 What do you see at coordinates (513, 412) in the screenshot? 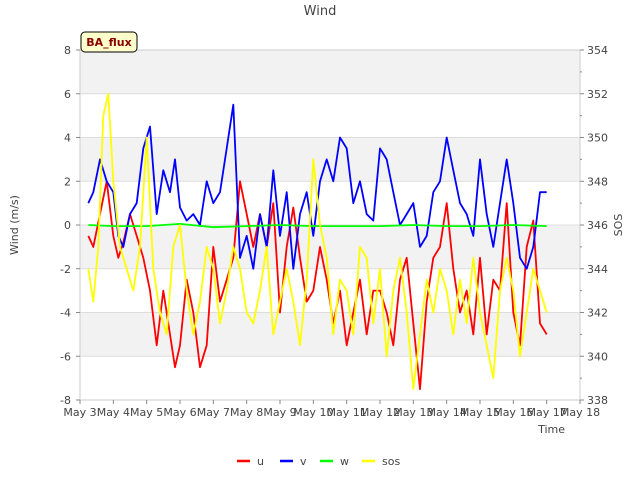
I see `x-tick-label: May 16` at bounding box center [513, 412].